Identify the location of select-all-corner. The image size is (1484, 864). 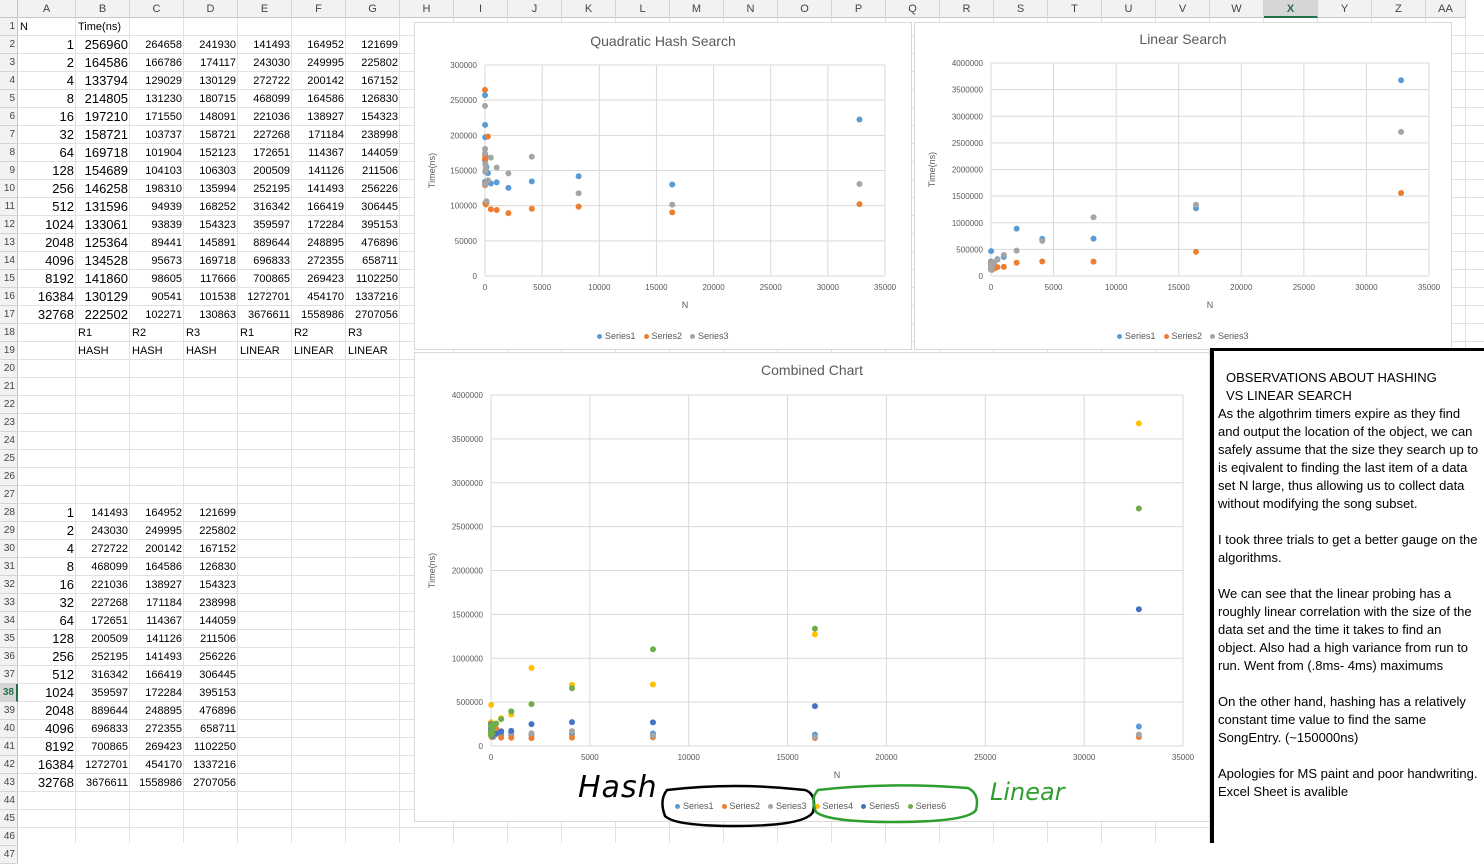
(9, 9).